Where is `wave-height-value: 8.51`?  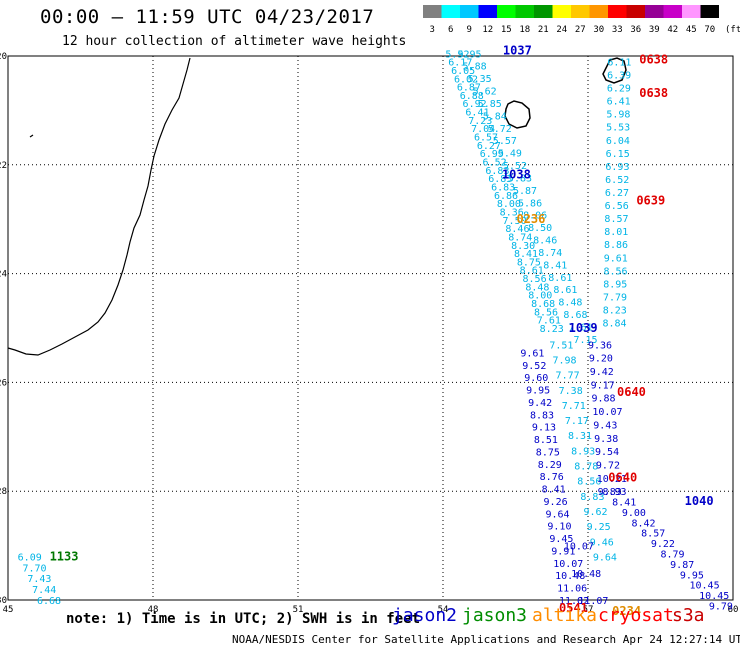
wave-height-value: 8.51 is located at coordinates (546, 440).